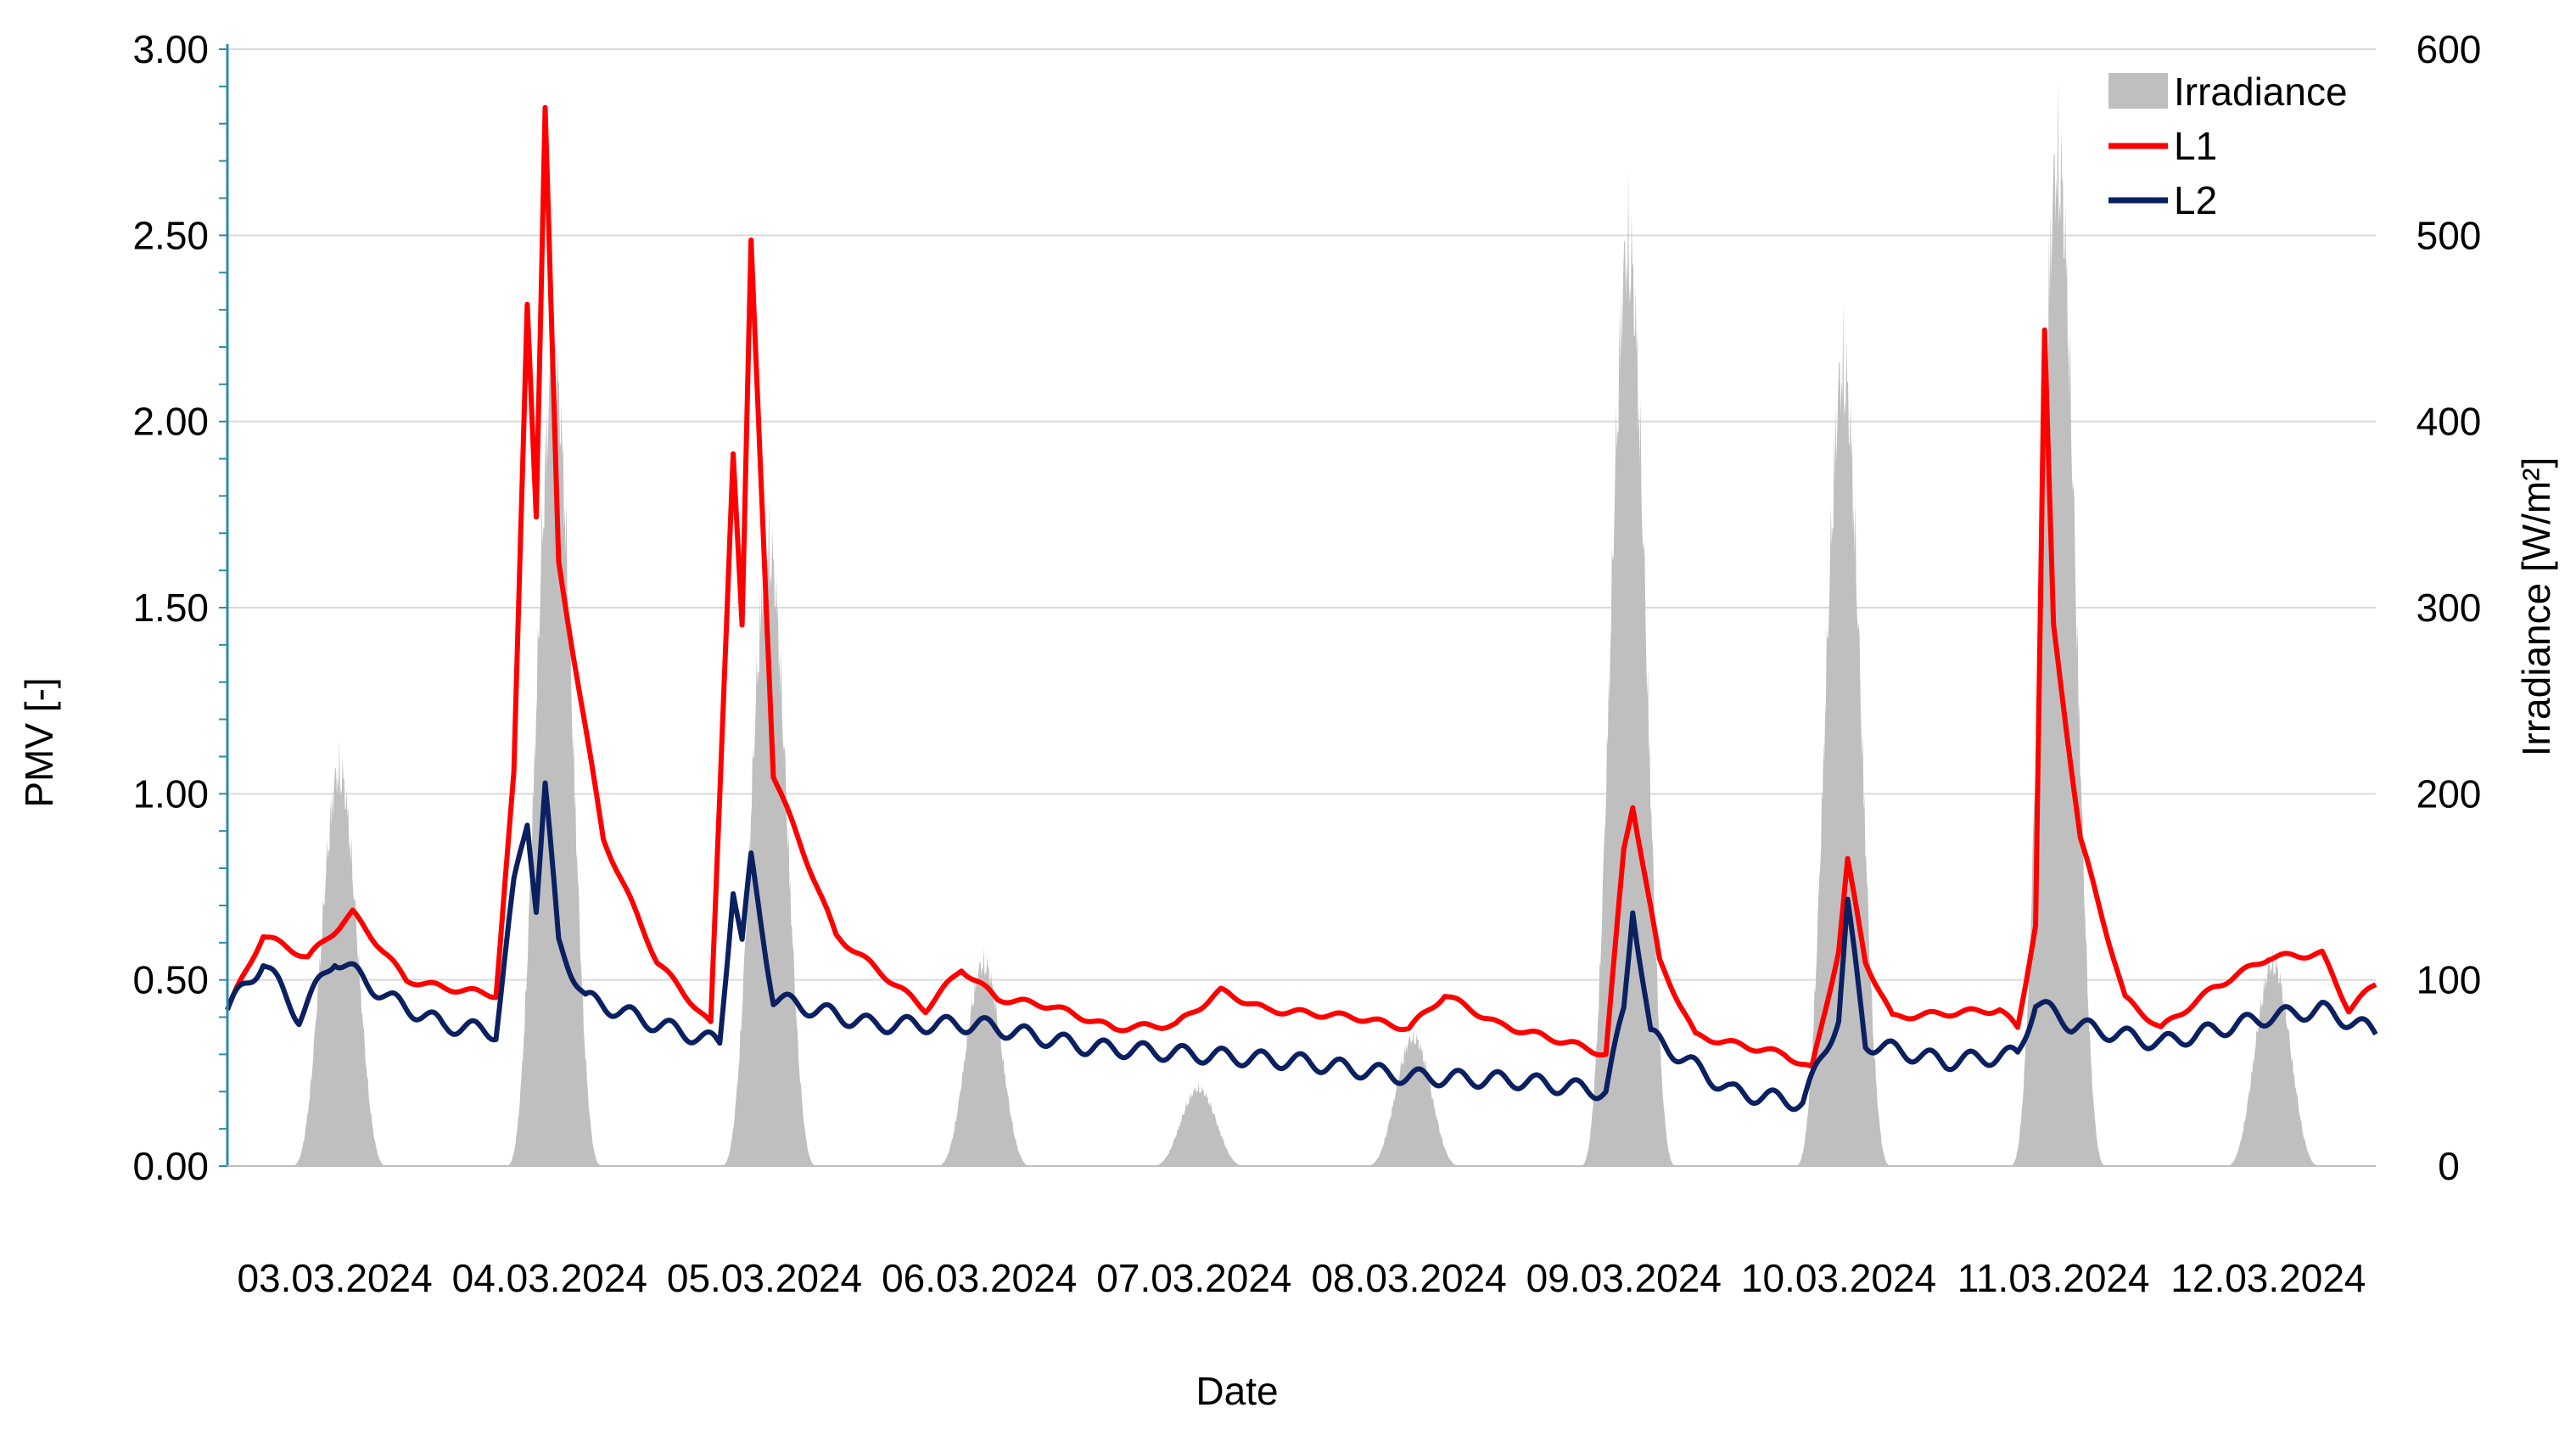  Describe the element at coordinates (2536, 607) in the screenshot. I see `y-axis-right-title: Irradiance [W/m²]` at that location.